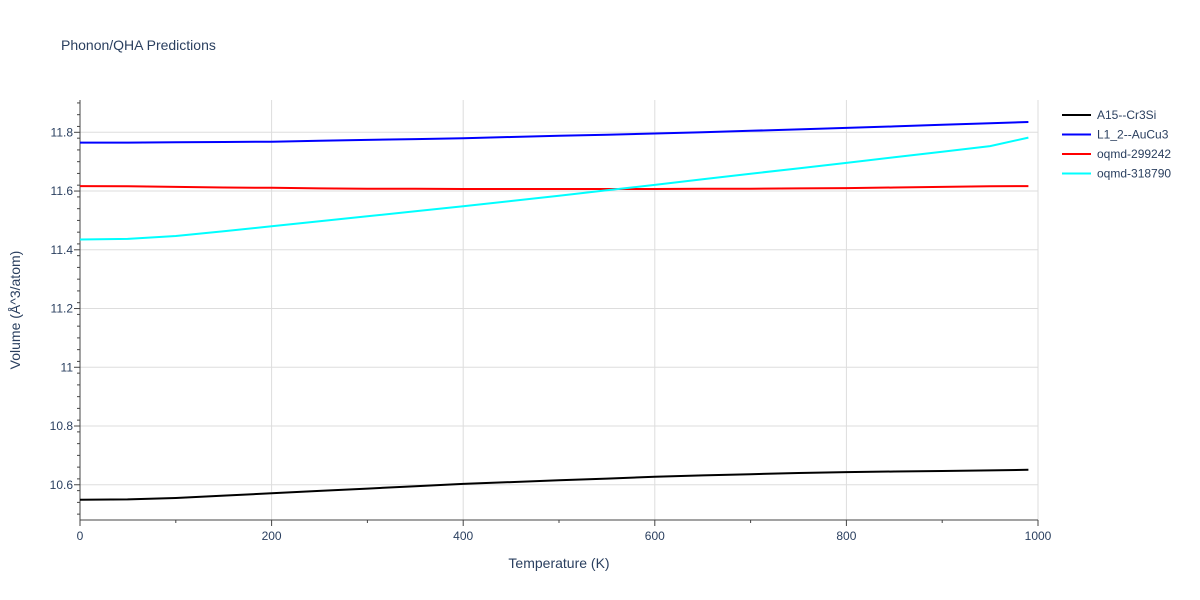  Describe the element at coordinates (80, 536) in the screenshot. I see `x-tick-label: 0` at that location.